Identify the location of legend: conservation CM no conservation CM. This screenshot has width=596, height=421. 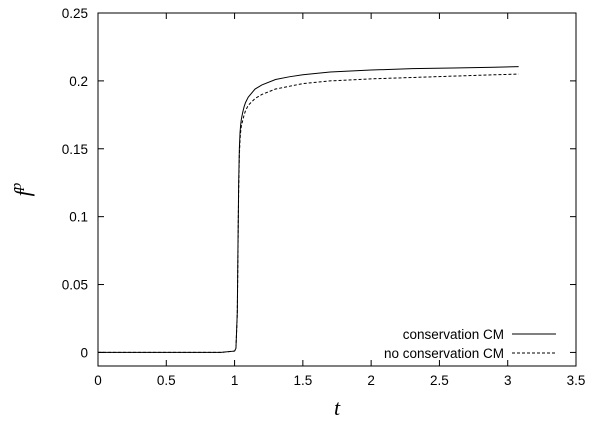
(470, 344).